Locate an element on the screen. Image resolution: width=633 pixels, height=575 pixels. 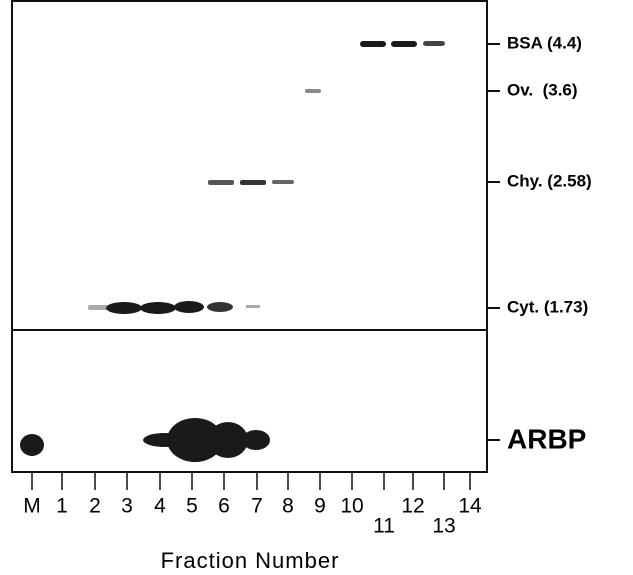
marker-ticks is located at coordinates (493, 242).